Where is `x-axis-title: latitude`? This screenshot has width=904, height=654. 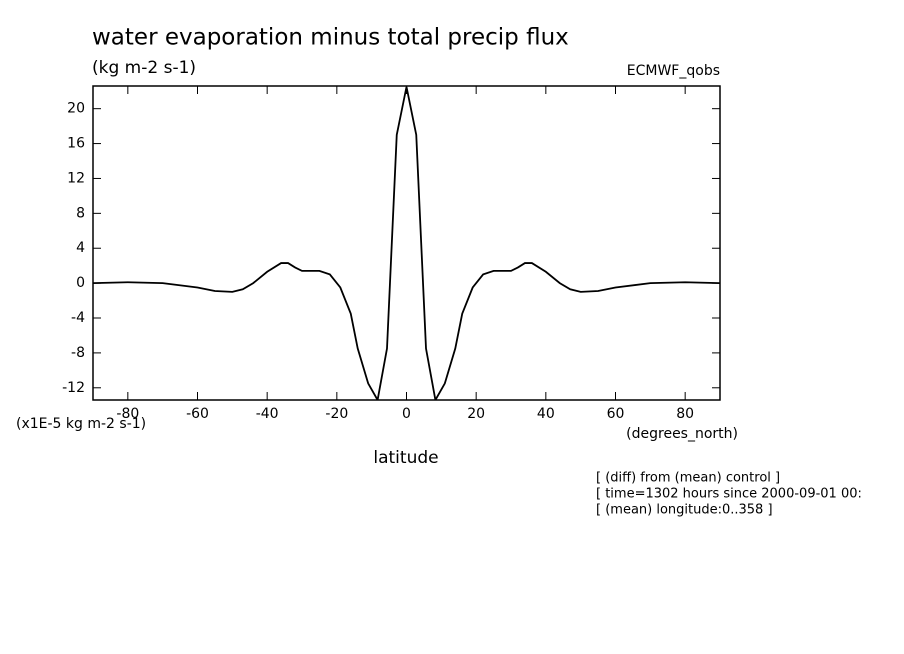
x-axis-title: latitude is located at coordinates (405, 458).